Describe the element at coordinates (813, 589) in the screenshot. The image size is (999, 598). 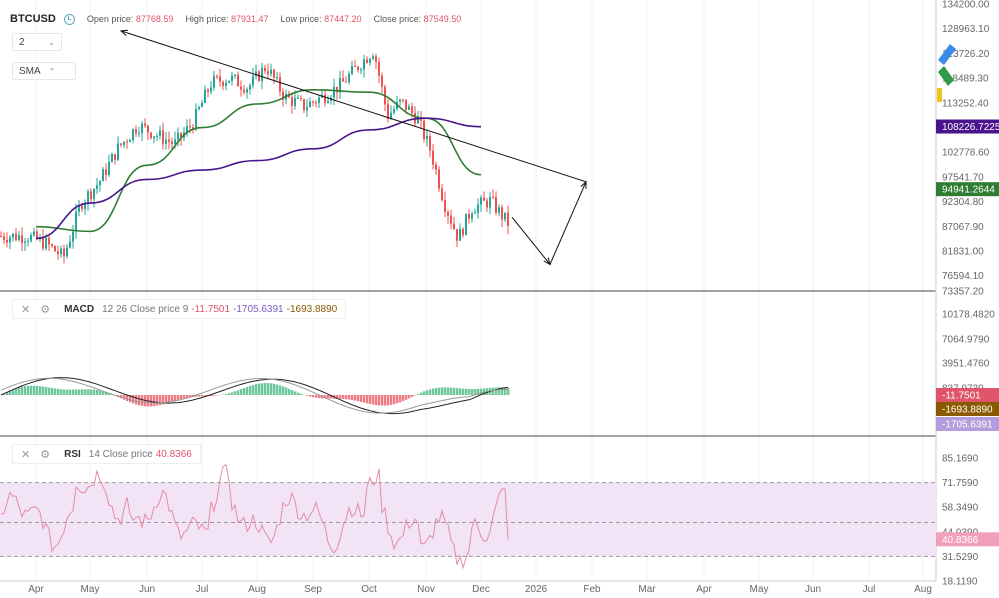
I see `month-tick-label: Jun` at that location.